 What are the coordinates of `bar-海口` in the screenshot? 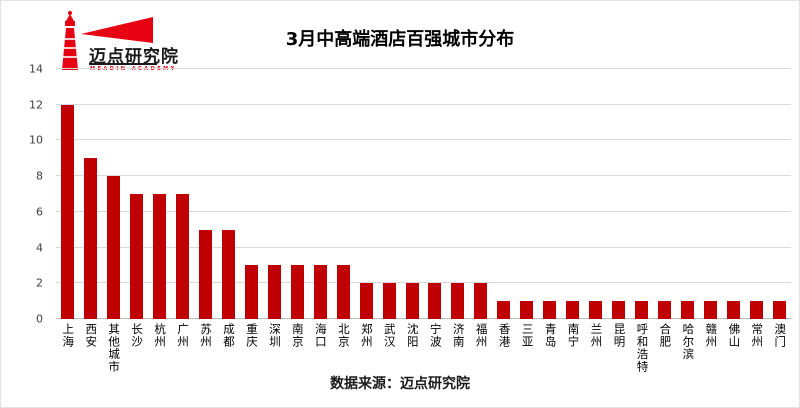 It's located at (320, 292).